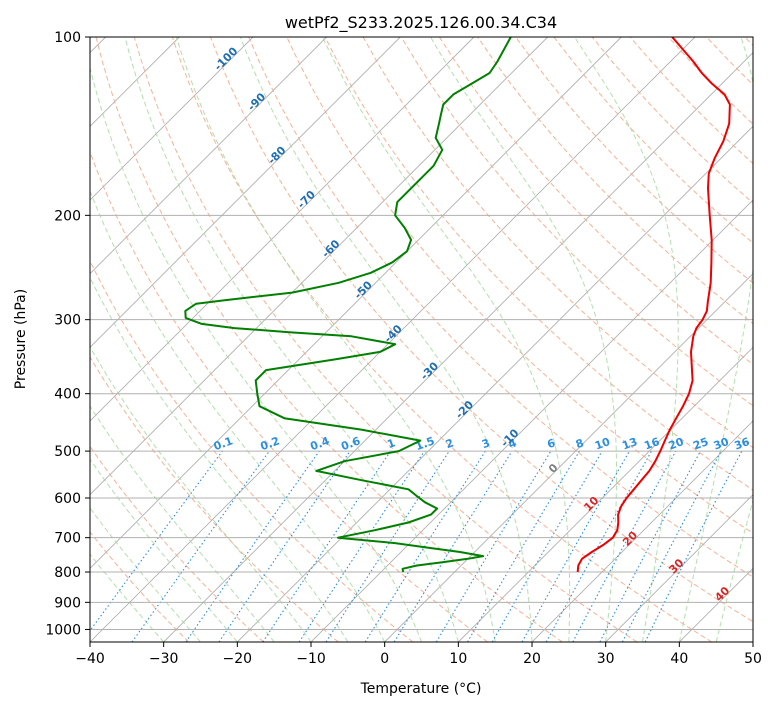 The image size is (775, 708). I want to click on mixing-ratio-label: 2, so click(450, 443).